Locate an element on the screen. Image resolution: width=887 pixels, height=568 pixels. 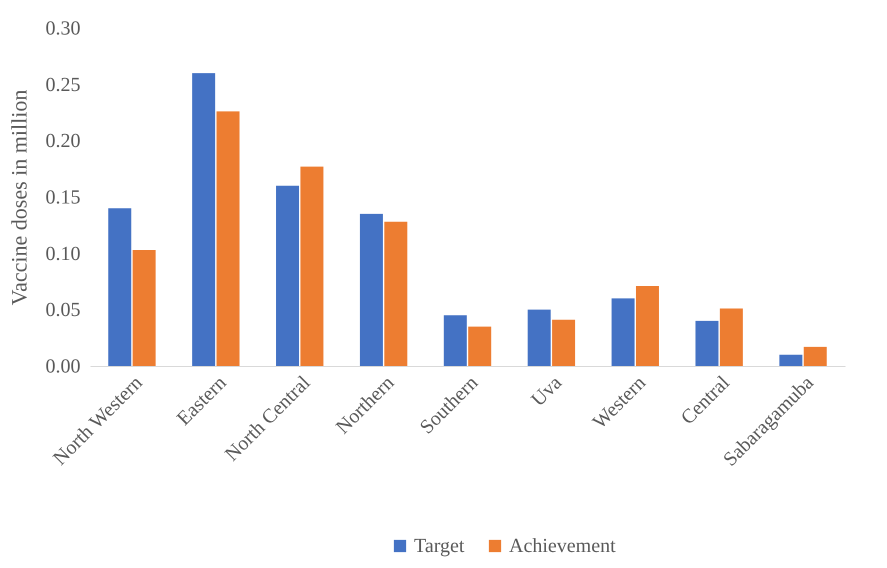
y-tick-label: 0.25 is located at coordinates (63, 85).